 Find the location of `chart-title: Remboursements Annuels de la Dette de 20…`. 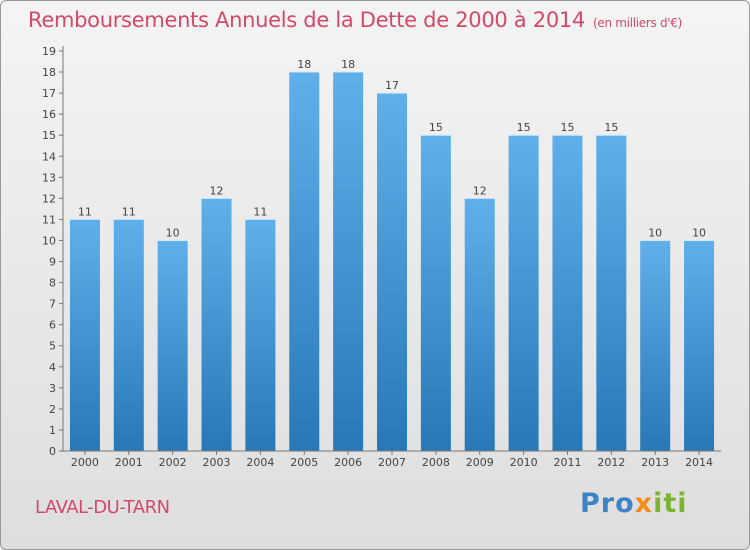

chart-title: Remboursements Annuels de la Dette de 20… is located at coordinates (355, 20).